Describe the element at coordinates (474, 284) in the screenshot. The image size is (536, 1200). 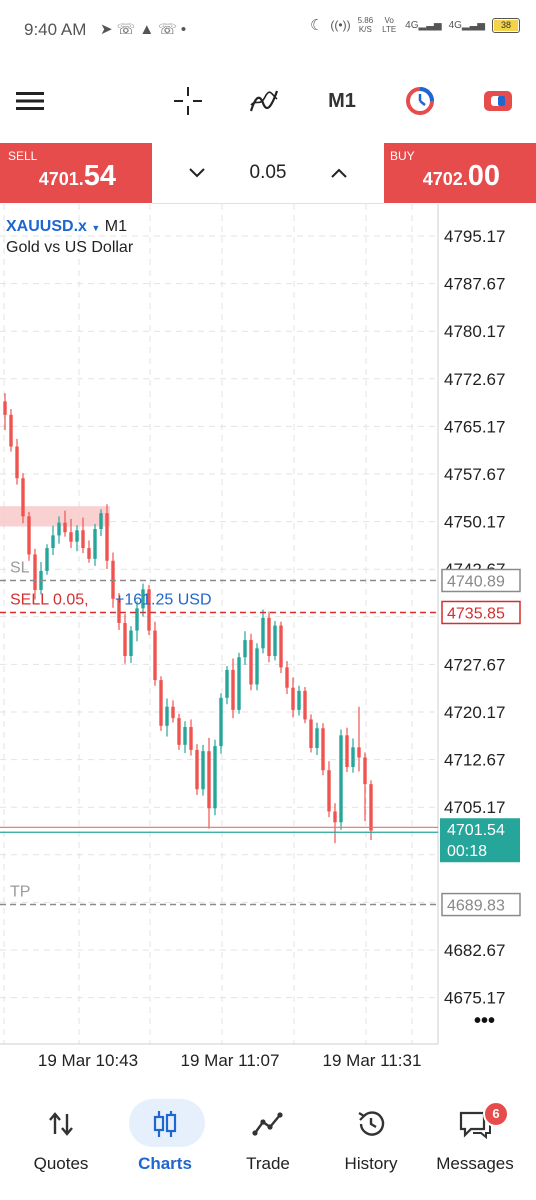
I see `price-axis-label: 4787.67` at that location.